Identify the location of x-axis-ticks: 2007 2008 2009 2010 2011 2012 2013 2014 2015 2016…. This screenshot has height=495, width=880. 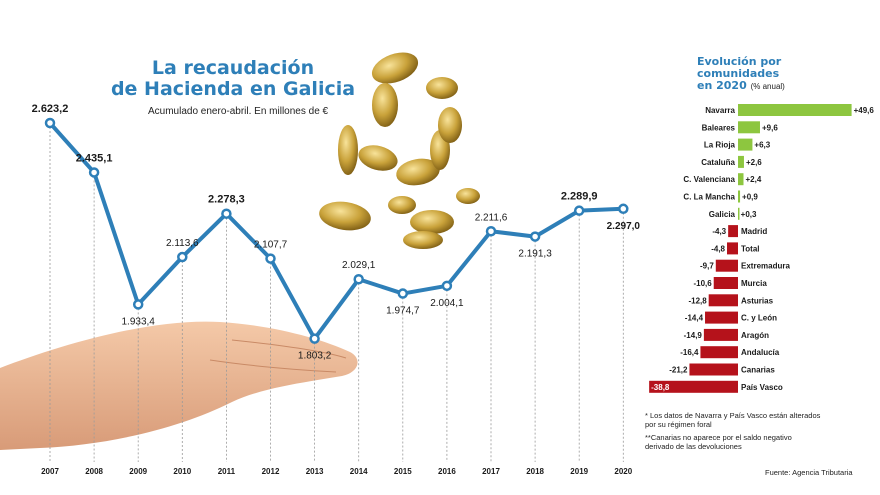
(337, 471).